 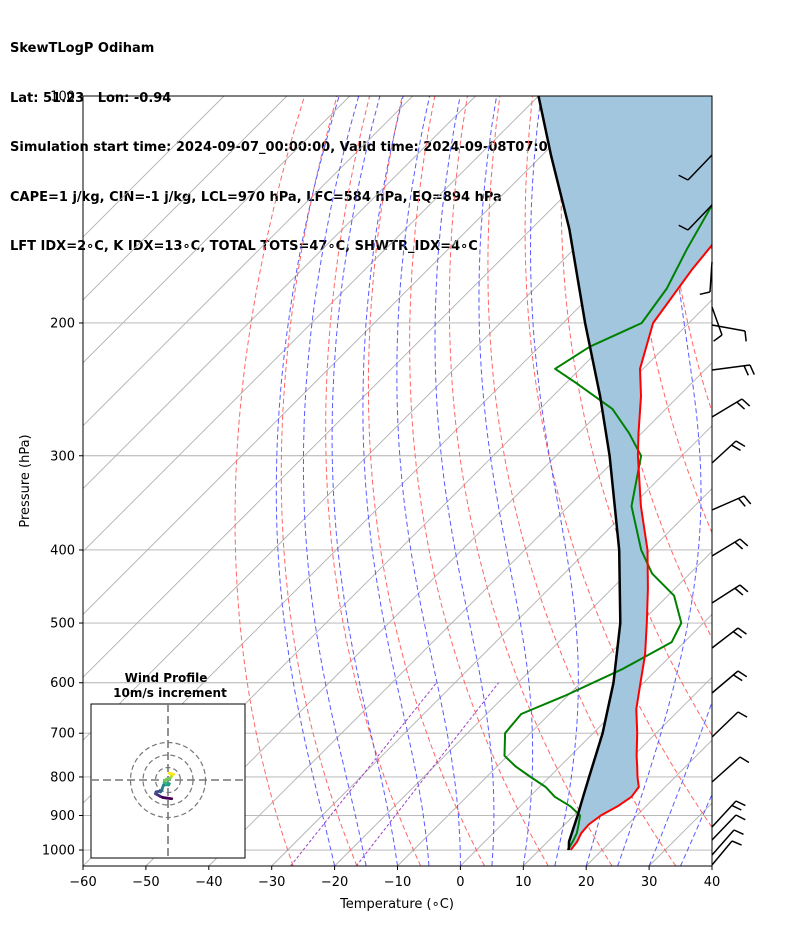 I want to click on x-tick-label: 40, so click(x=712, y=882).